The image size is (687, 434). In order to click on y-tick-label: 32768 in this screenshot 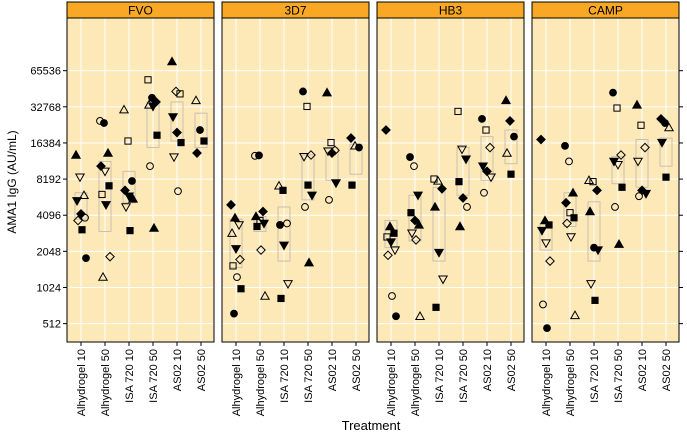, I will do `click(45, 108)`.